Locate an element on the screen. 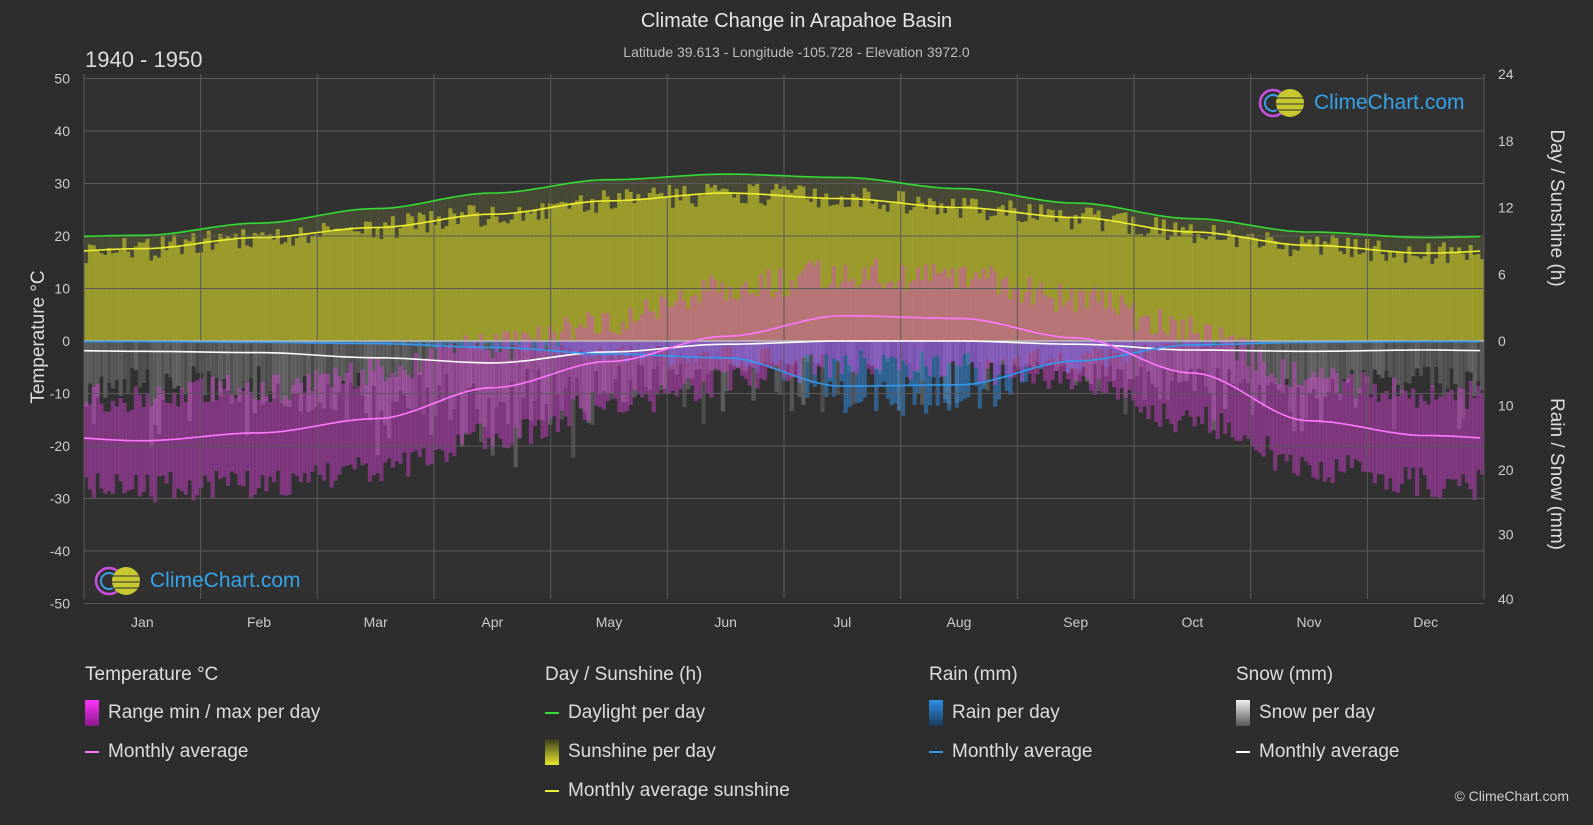 The height and width of the screenshot is (825, 1593). x-tick-label: Mar is located at coordinates (376, 622).